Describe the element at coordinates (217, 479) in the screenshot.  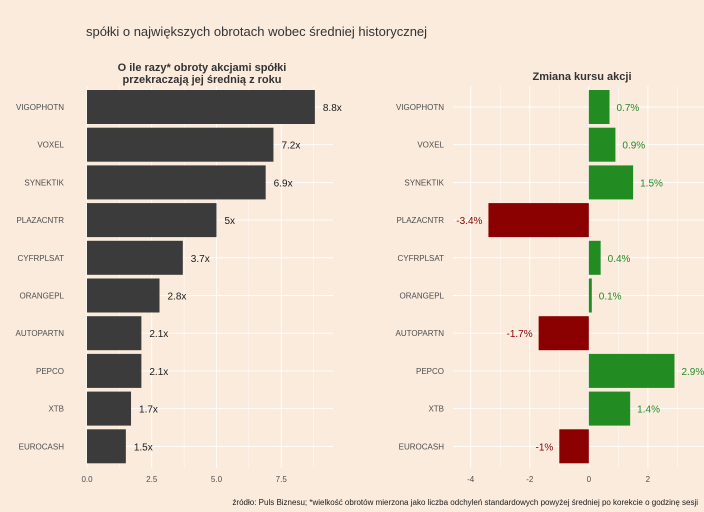
I see `x-tick-label: 5.0` at that location.